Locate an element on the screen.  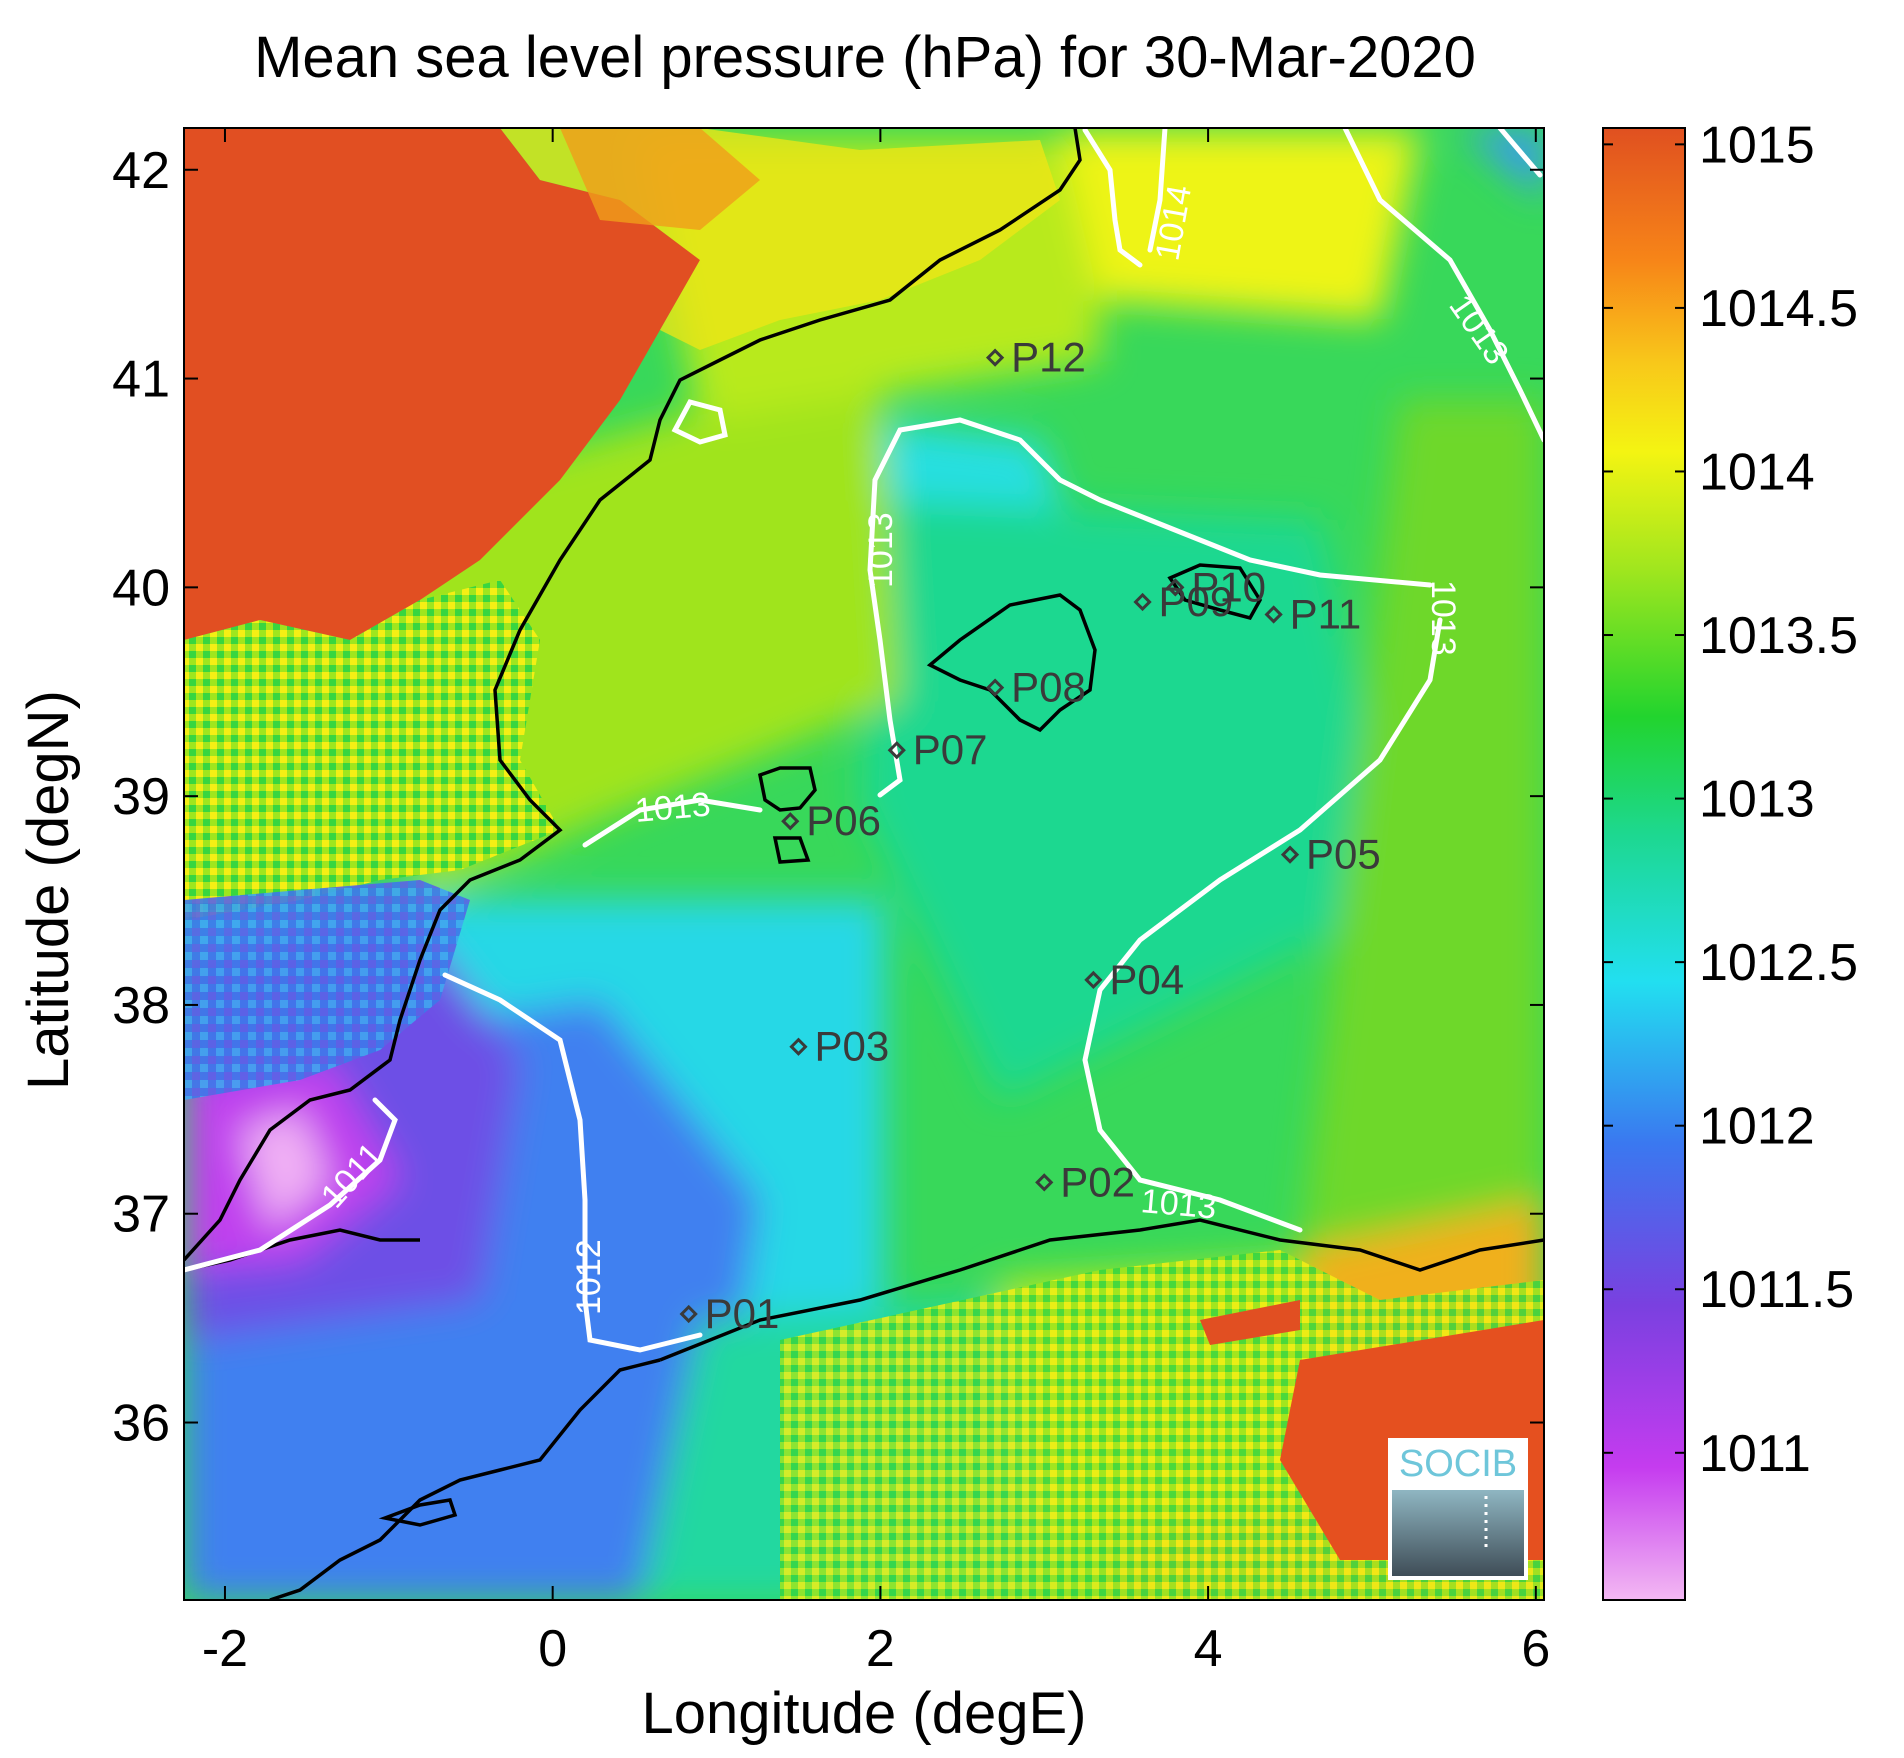
contour-label-1013-east: 1013 is located at coordinates (1443, 618).